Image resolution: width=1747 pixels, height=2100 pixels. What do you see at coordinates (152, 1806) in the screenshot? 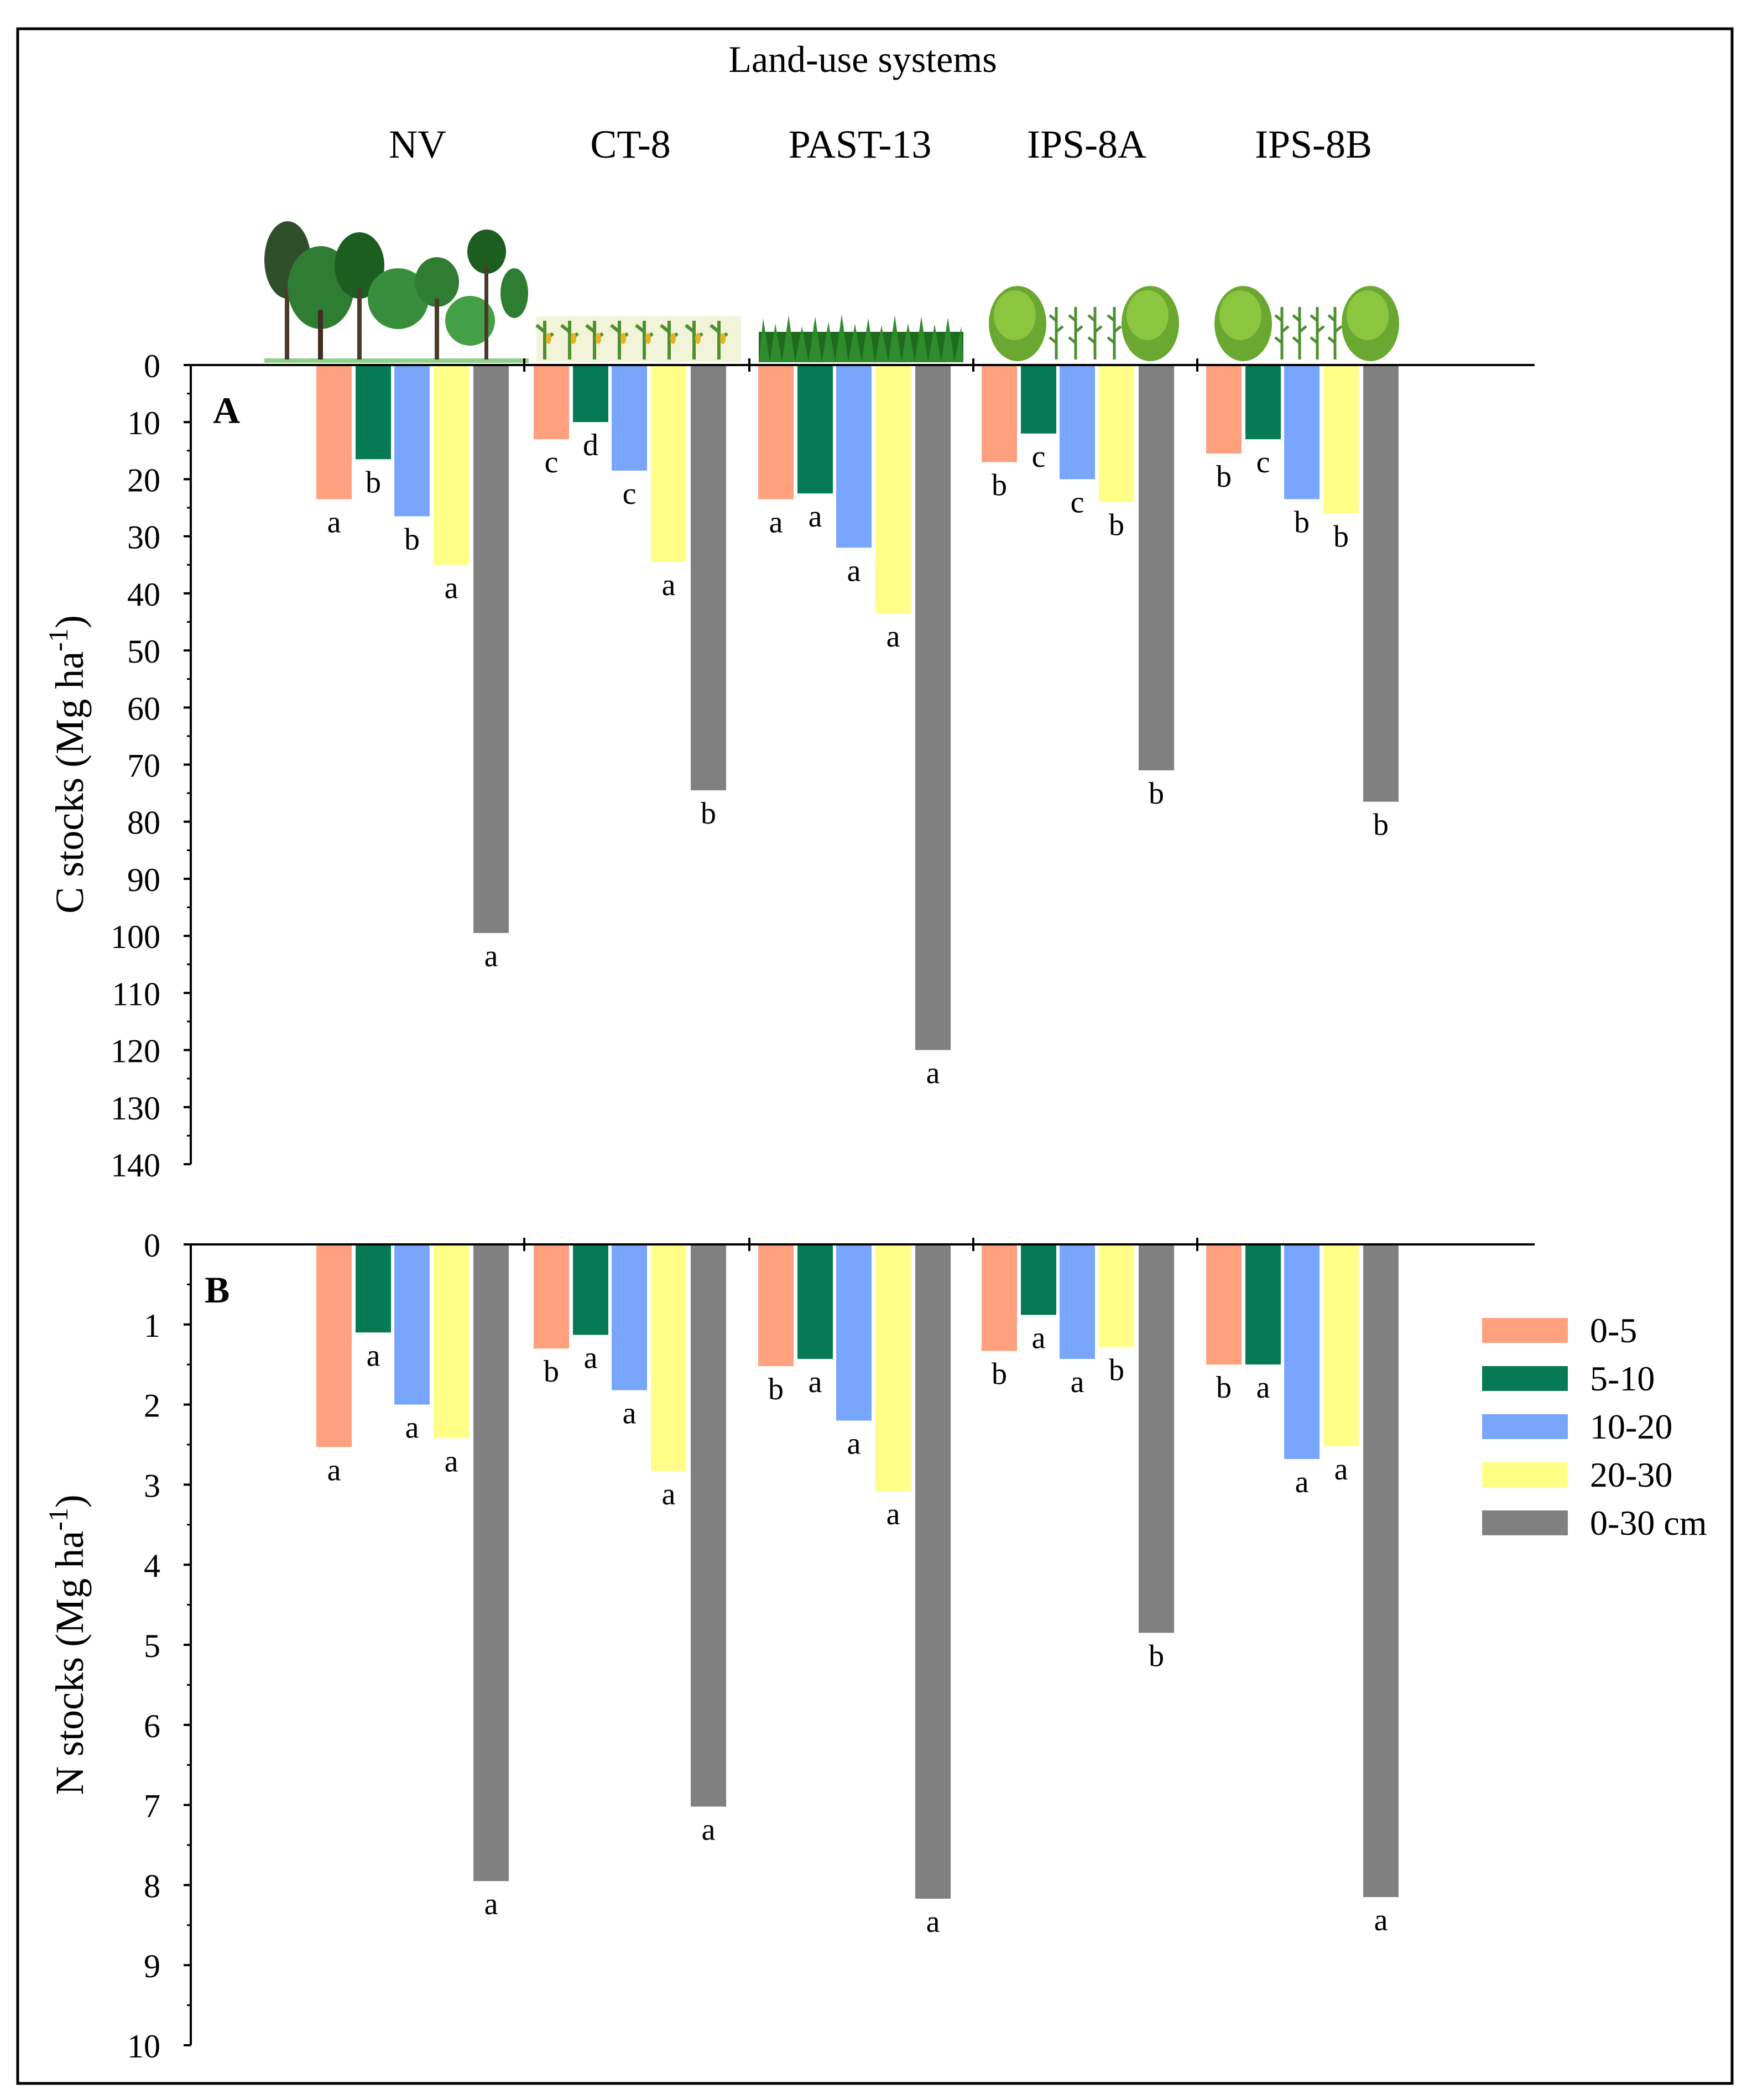
I see `y-tick-label: 7` at bounding box center [152, 1806].